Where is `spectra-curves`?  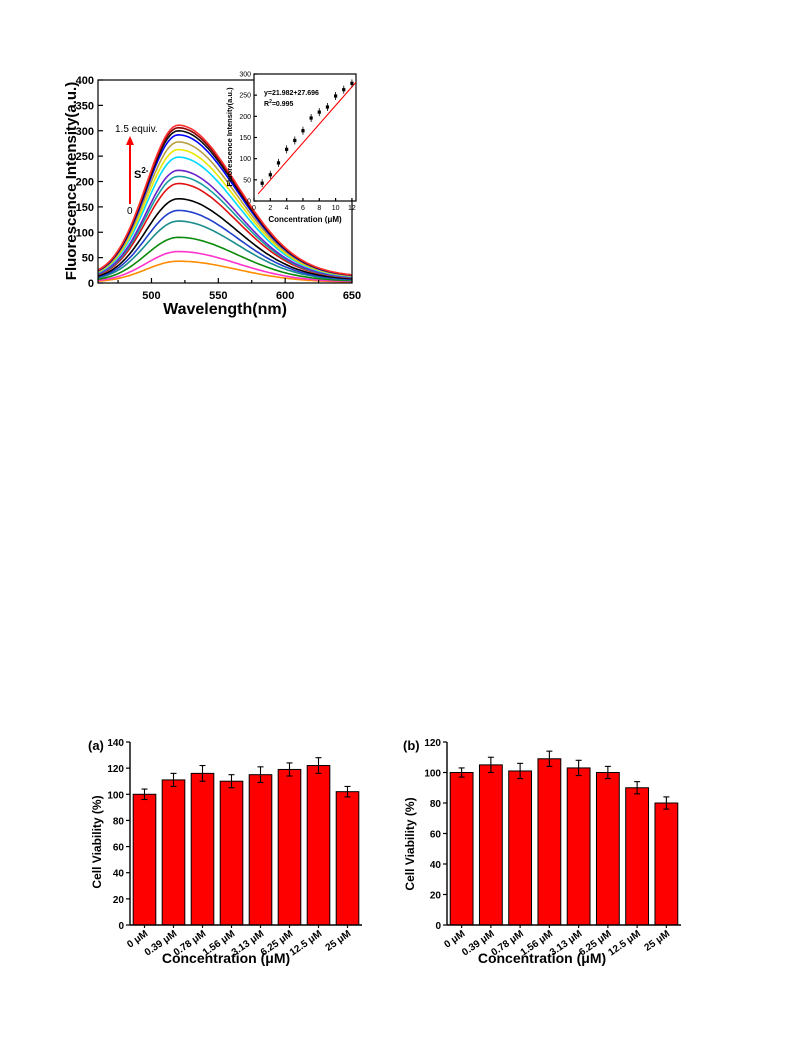
spectra-curves is located at coordinates (225, 203).